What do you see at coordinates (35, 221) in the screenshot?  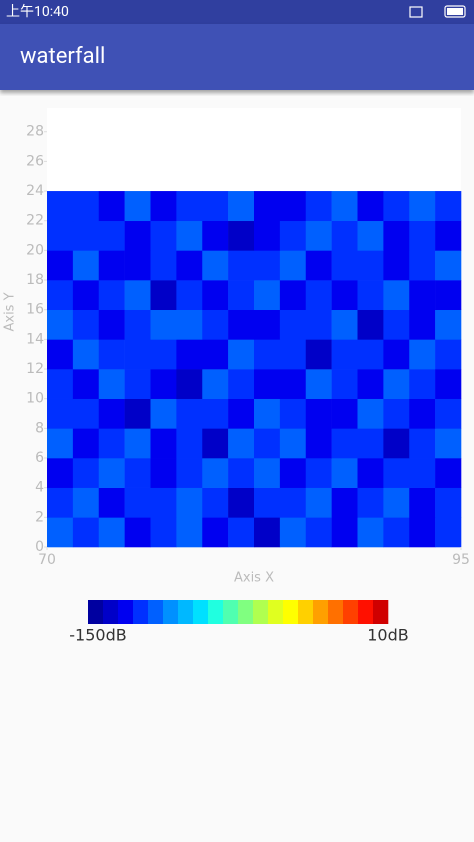 I see `y-tick-label: 22` at bounding box center [35, 221].